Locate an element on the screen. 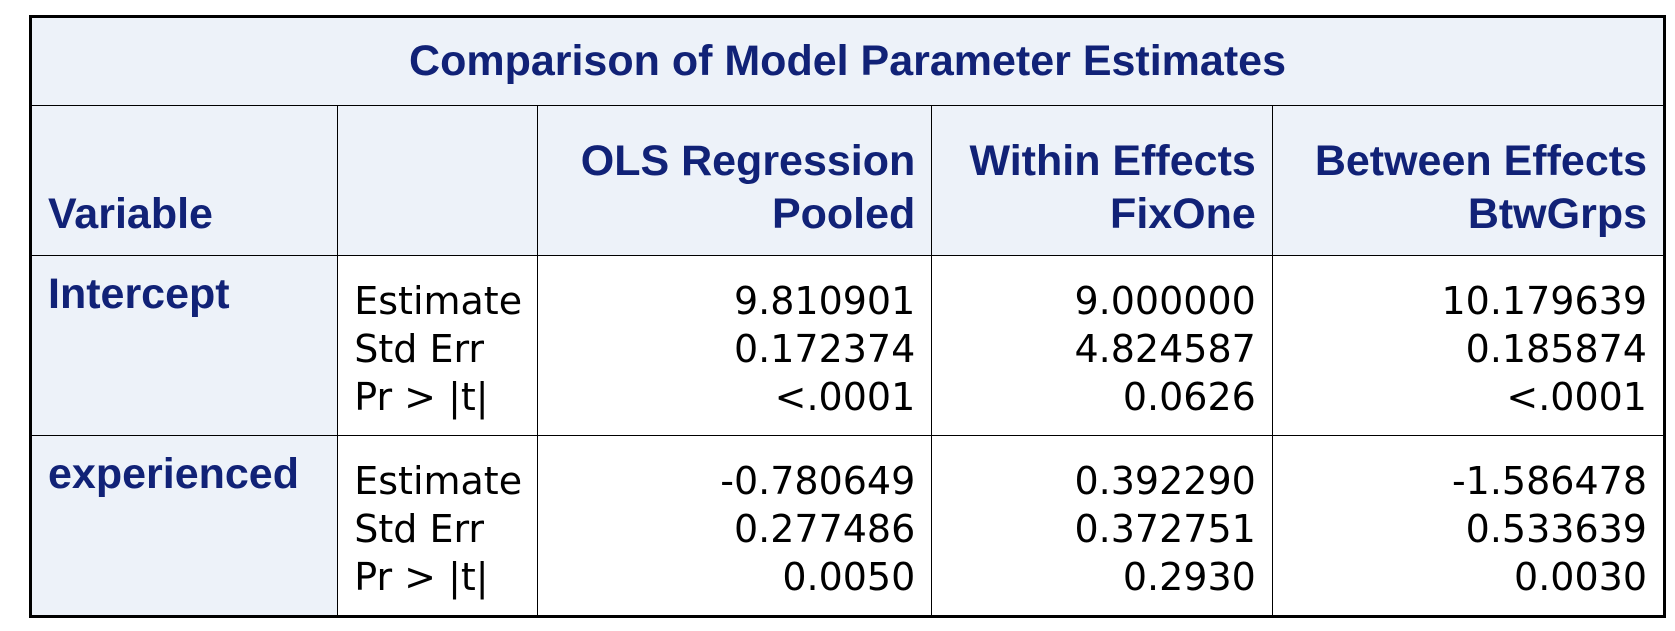 The image size is (1675, 631). value-estimate: -0.780649 is located at coordinates (818, 481).